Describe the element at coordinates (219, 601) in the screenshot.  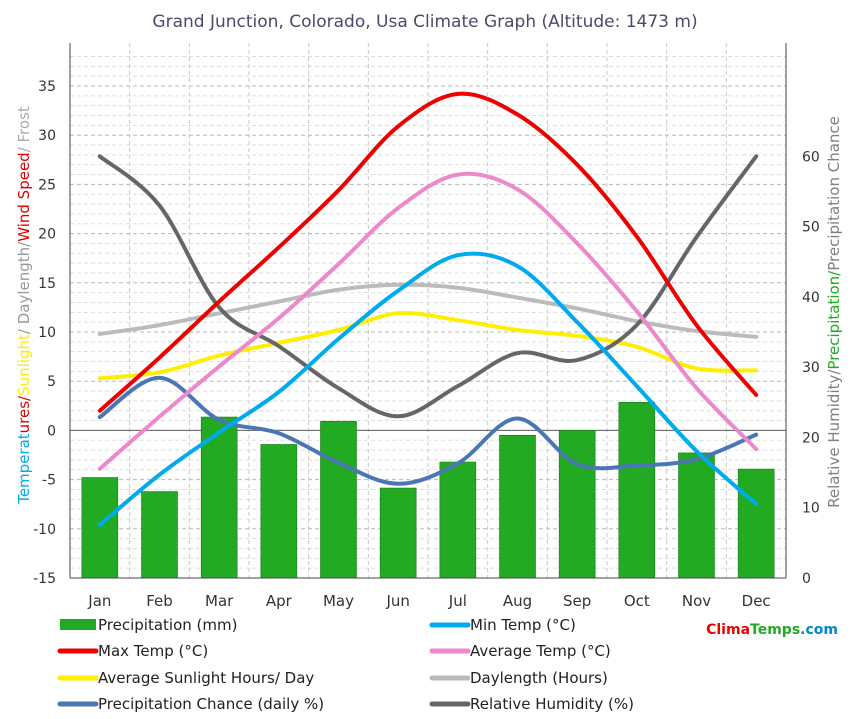
I see `month-label: Mar` at that location.